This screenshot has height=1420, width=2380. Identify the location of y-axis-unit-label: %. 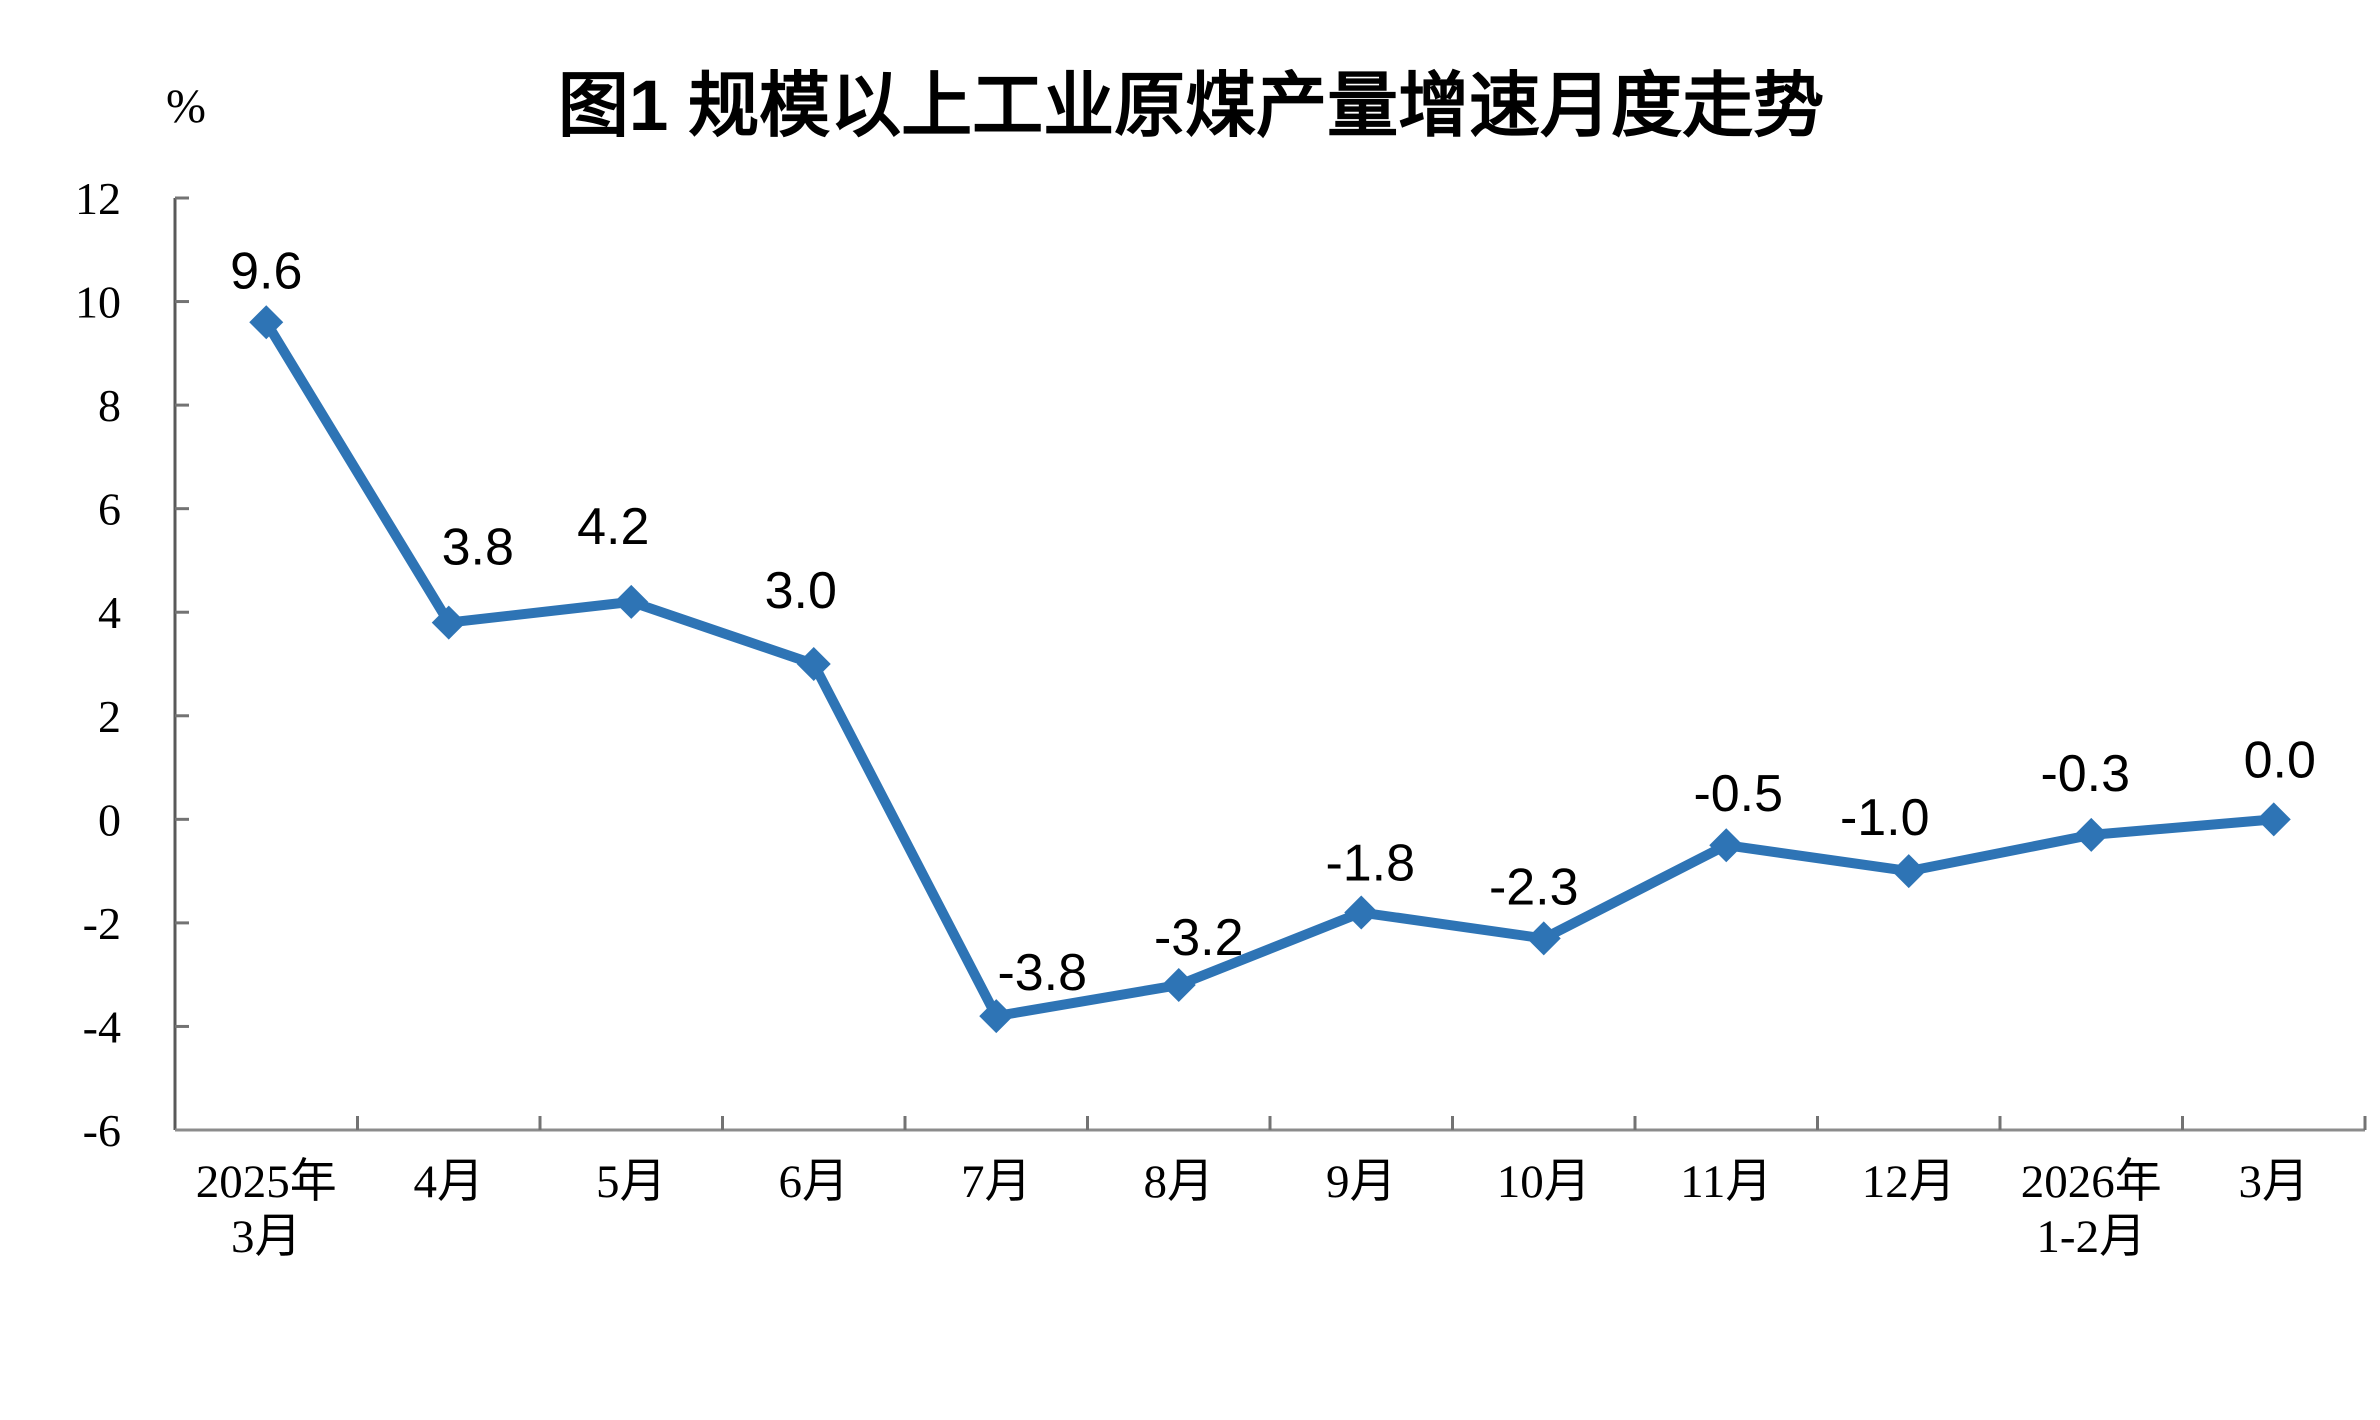
(186, 106).